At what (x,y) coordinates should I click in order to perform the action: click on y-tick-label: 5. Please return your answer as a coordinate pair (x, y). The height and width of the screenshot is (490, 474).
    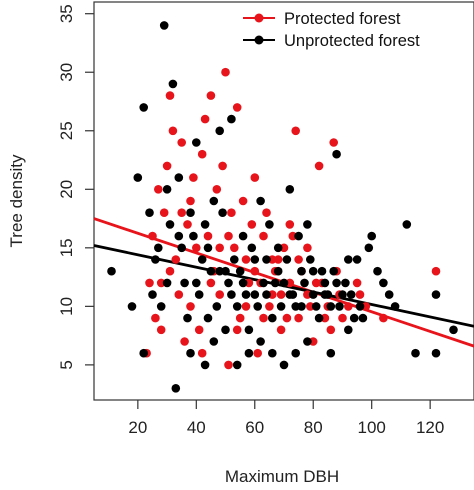
    Looking at the image, I should click on (66, 364).